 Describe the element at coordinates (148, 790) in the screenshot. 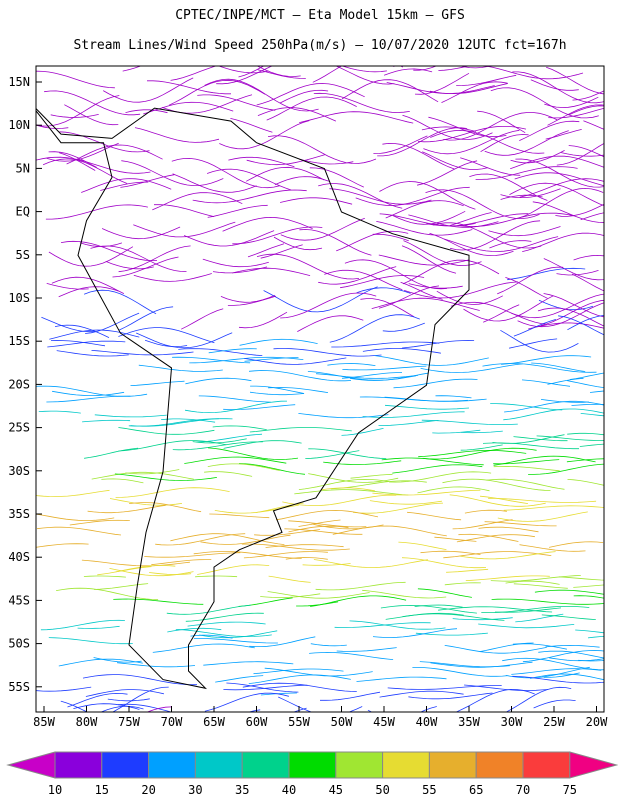

I see `colorbar-label: 20` at that location.